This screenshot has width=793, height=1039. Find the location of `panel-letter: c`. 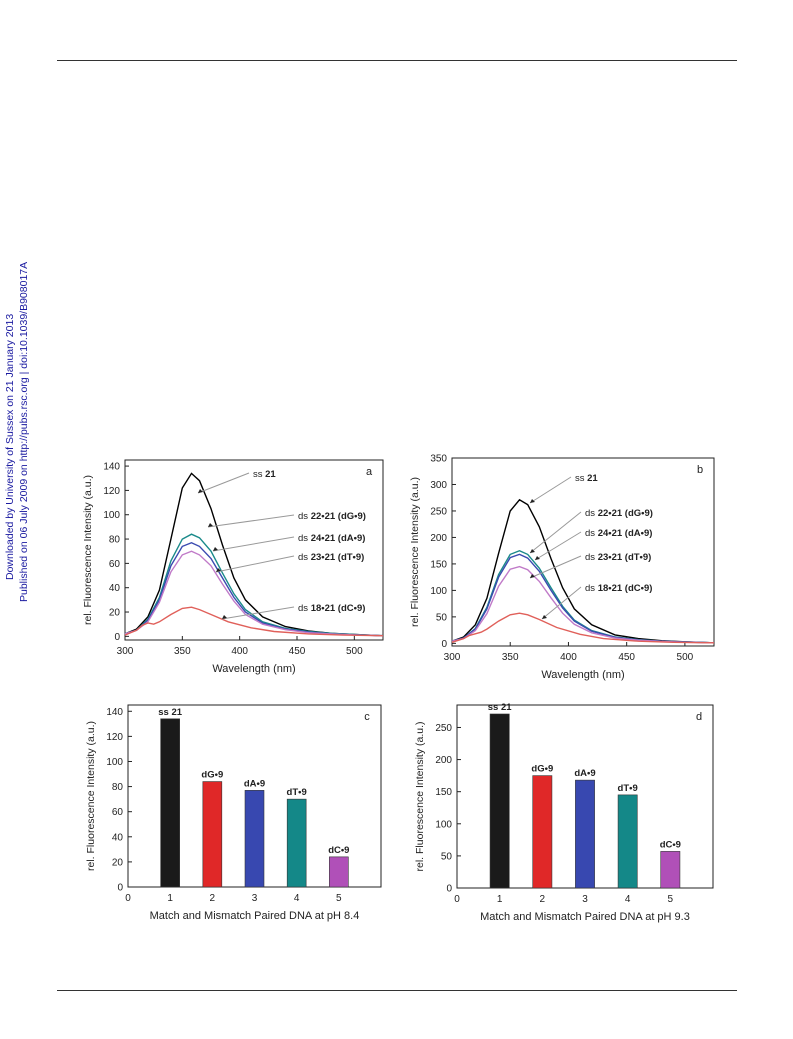

panel-letter: c is located at coordinates (367, 717).